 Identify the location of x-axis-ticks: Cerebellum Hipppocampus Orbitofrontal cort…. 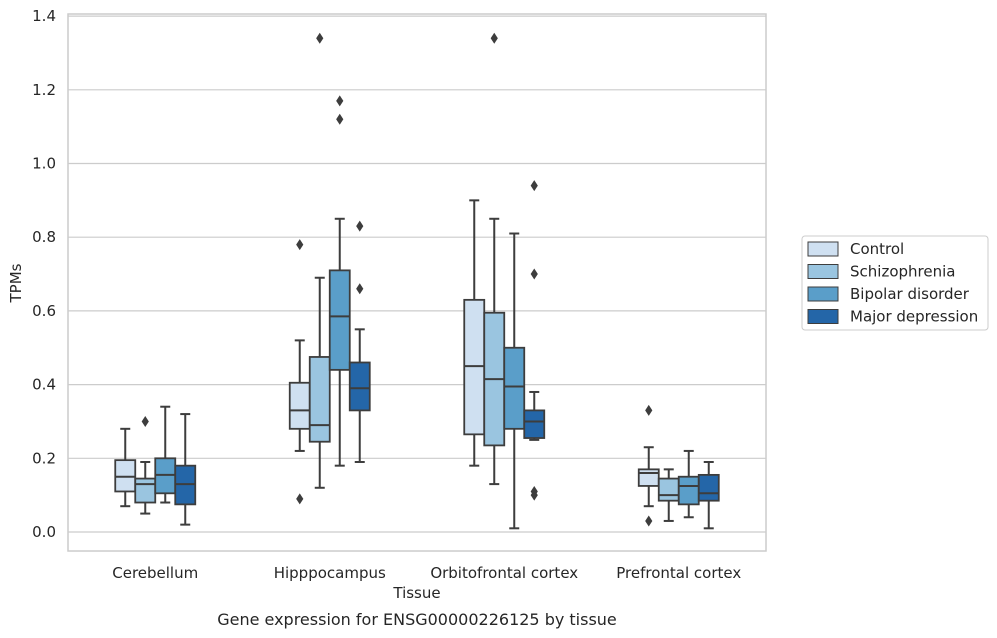
(426, 573).